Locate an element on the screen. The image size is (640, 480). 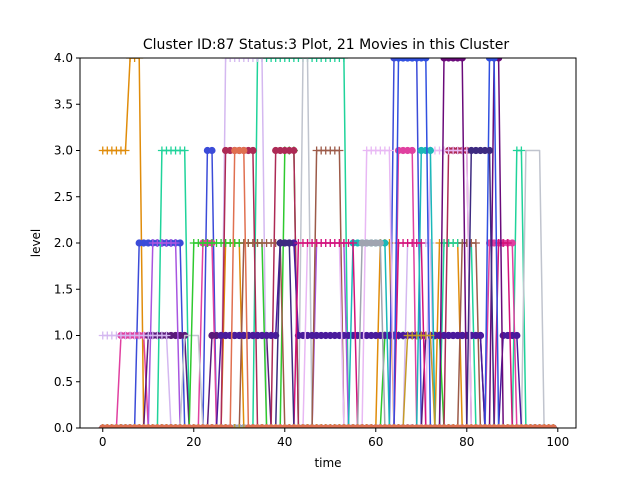
y-axis: 0.0 0.5 1.0 1.5 2.0 2.5 3.0 3.5 4.0 is located at coordinates (67, 243).